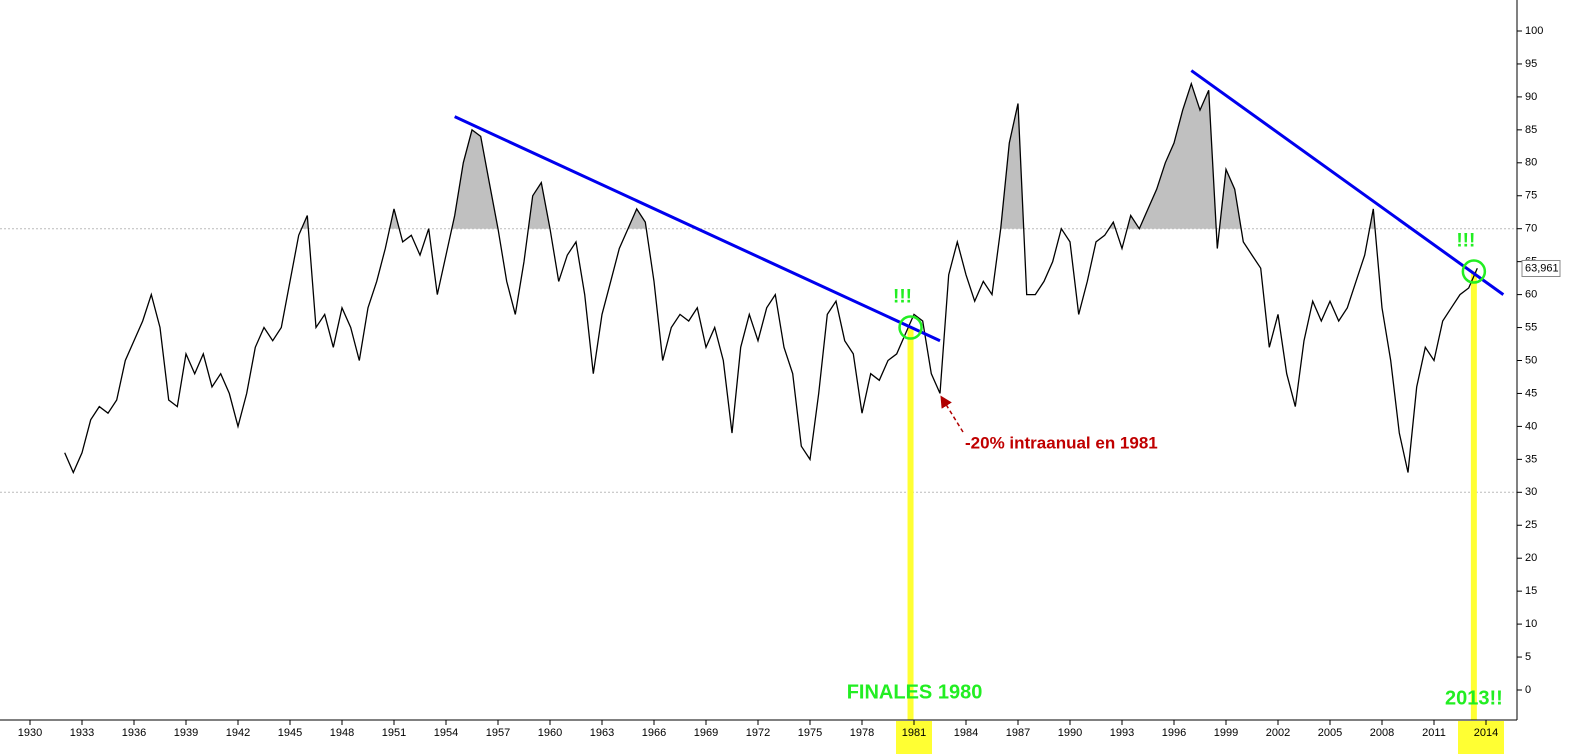 The height and width of the screenshot is (754, 1596). Describe the element at coordinates (186, 733) in the screenshot. I see `x-tick-label: 1939` at that location.